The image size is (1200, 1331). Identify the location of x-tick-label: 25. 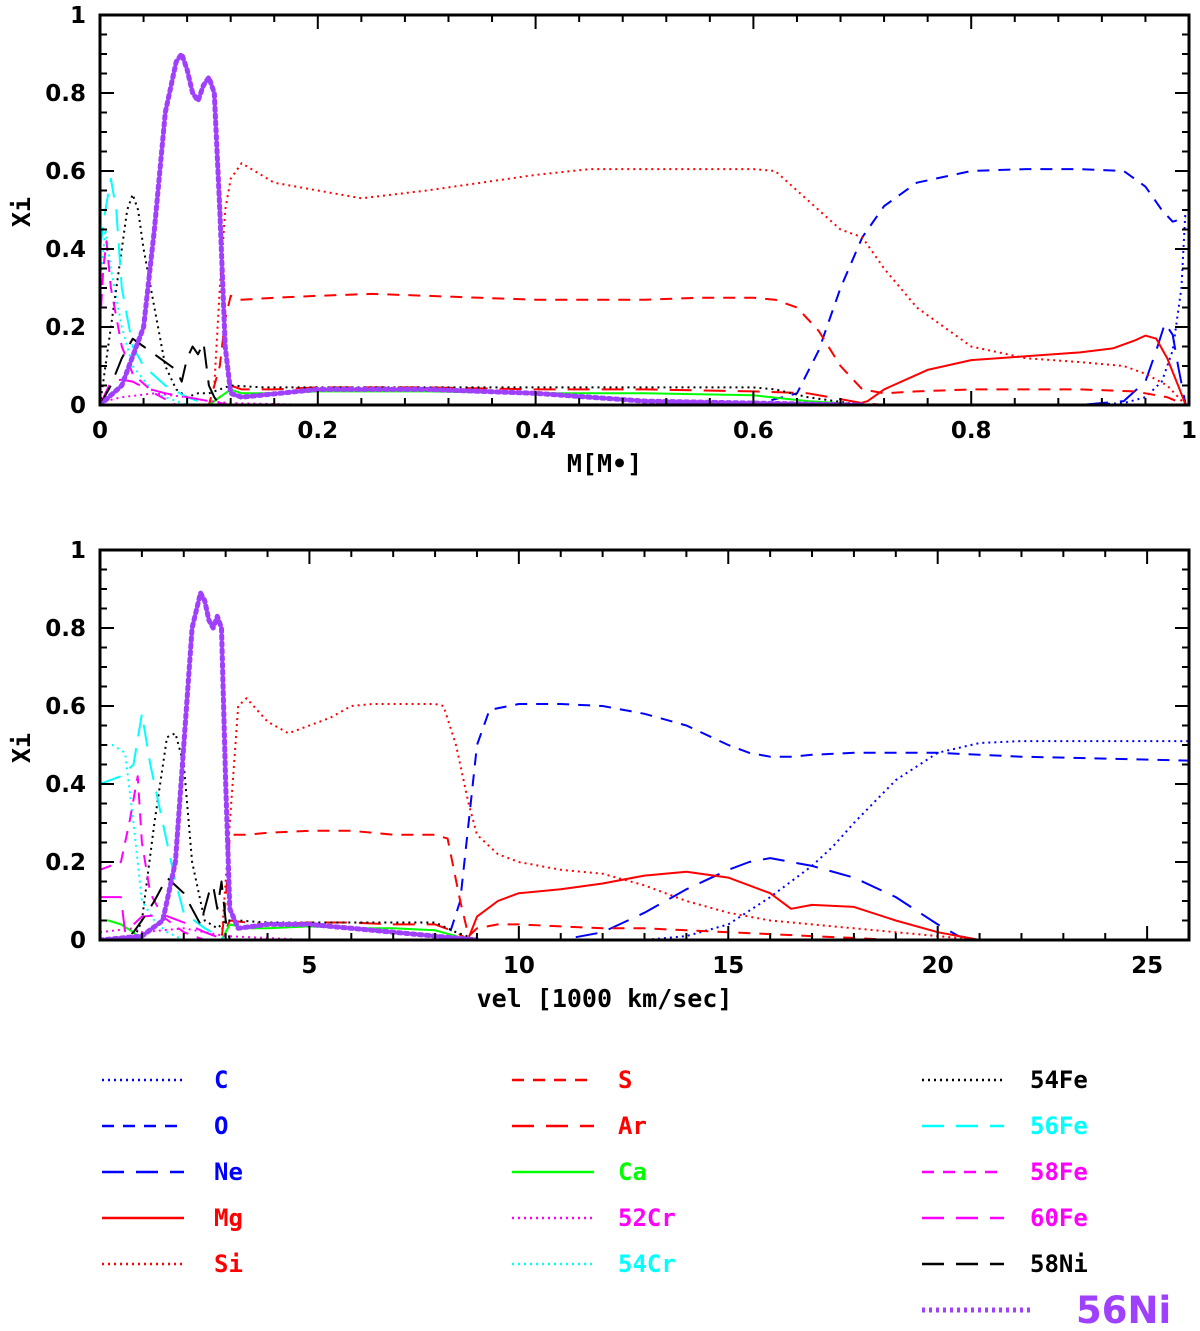
(1147, 966).